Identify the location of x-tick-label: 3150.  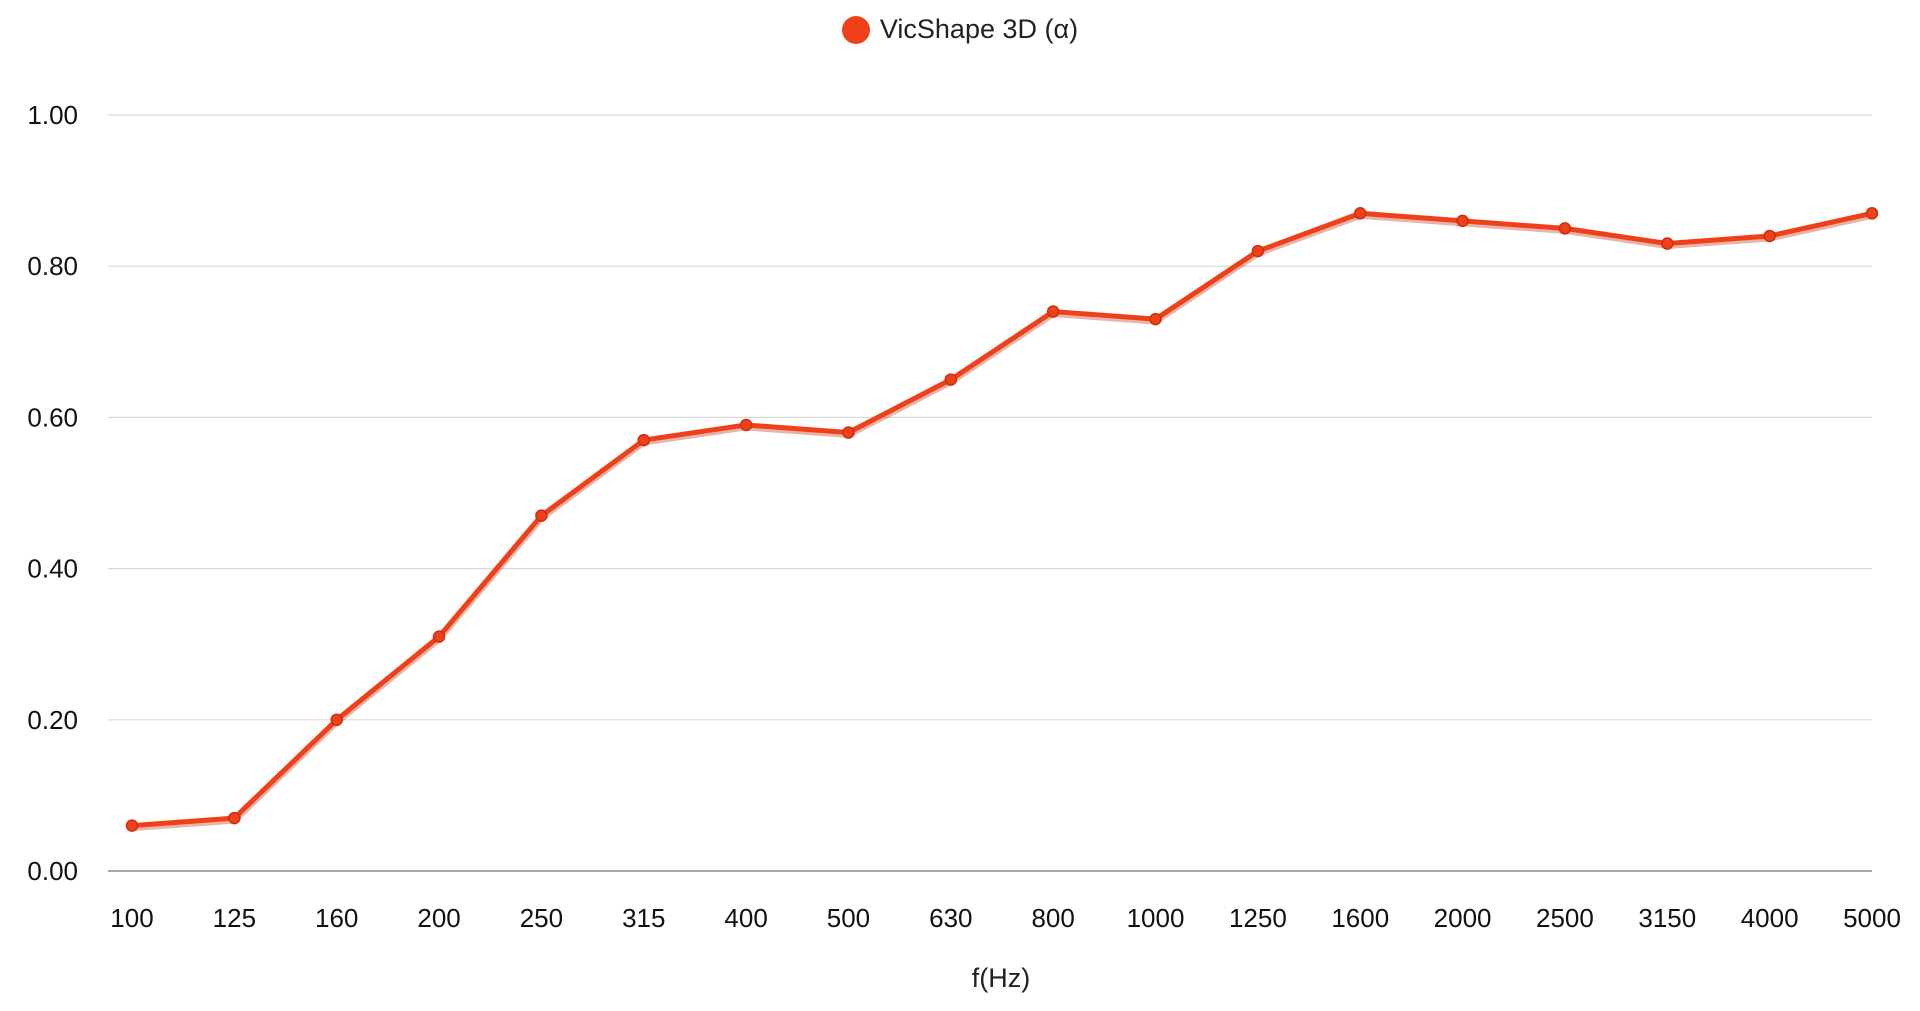
(1667, 918).